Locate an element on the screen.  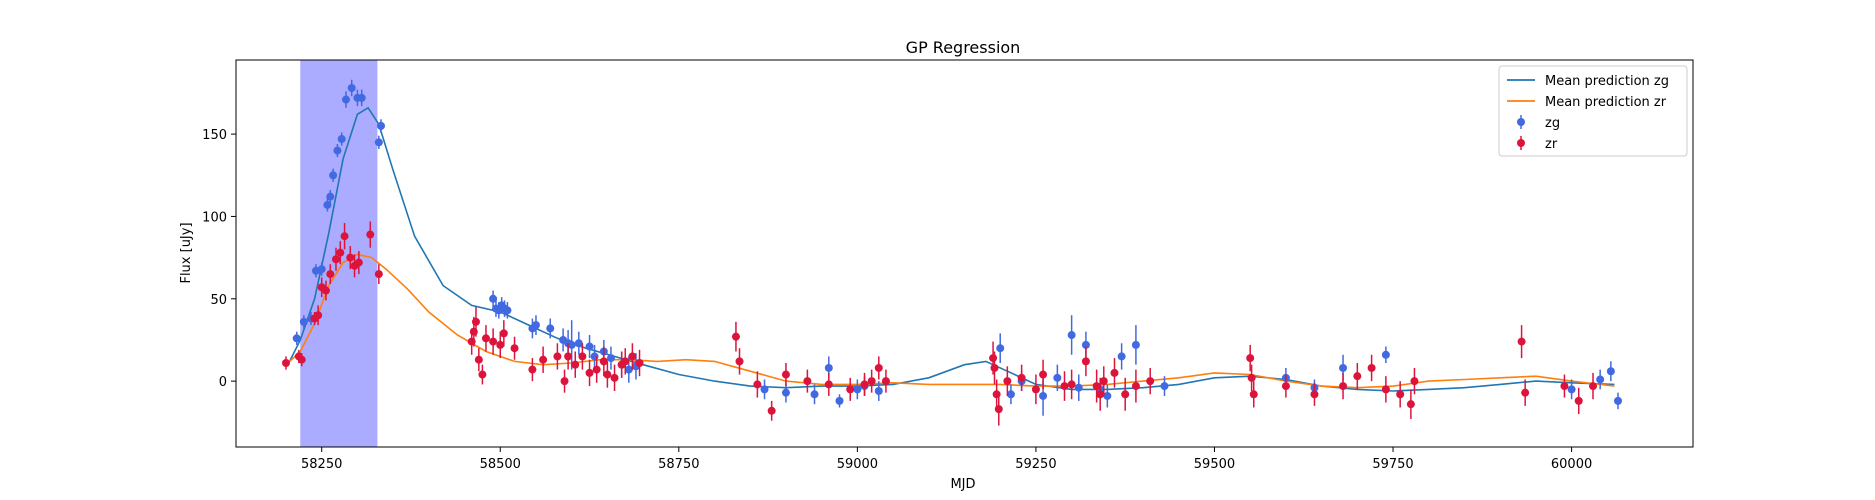
y-tick-label: 150 is located at coordinates (214, 135).